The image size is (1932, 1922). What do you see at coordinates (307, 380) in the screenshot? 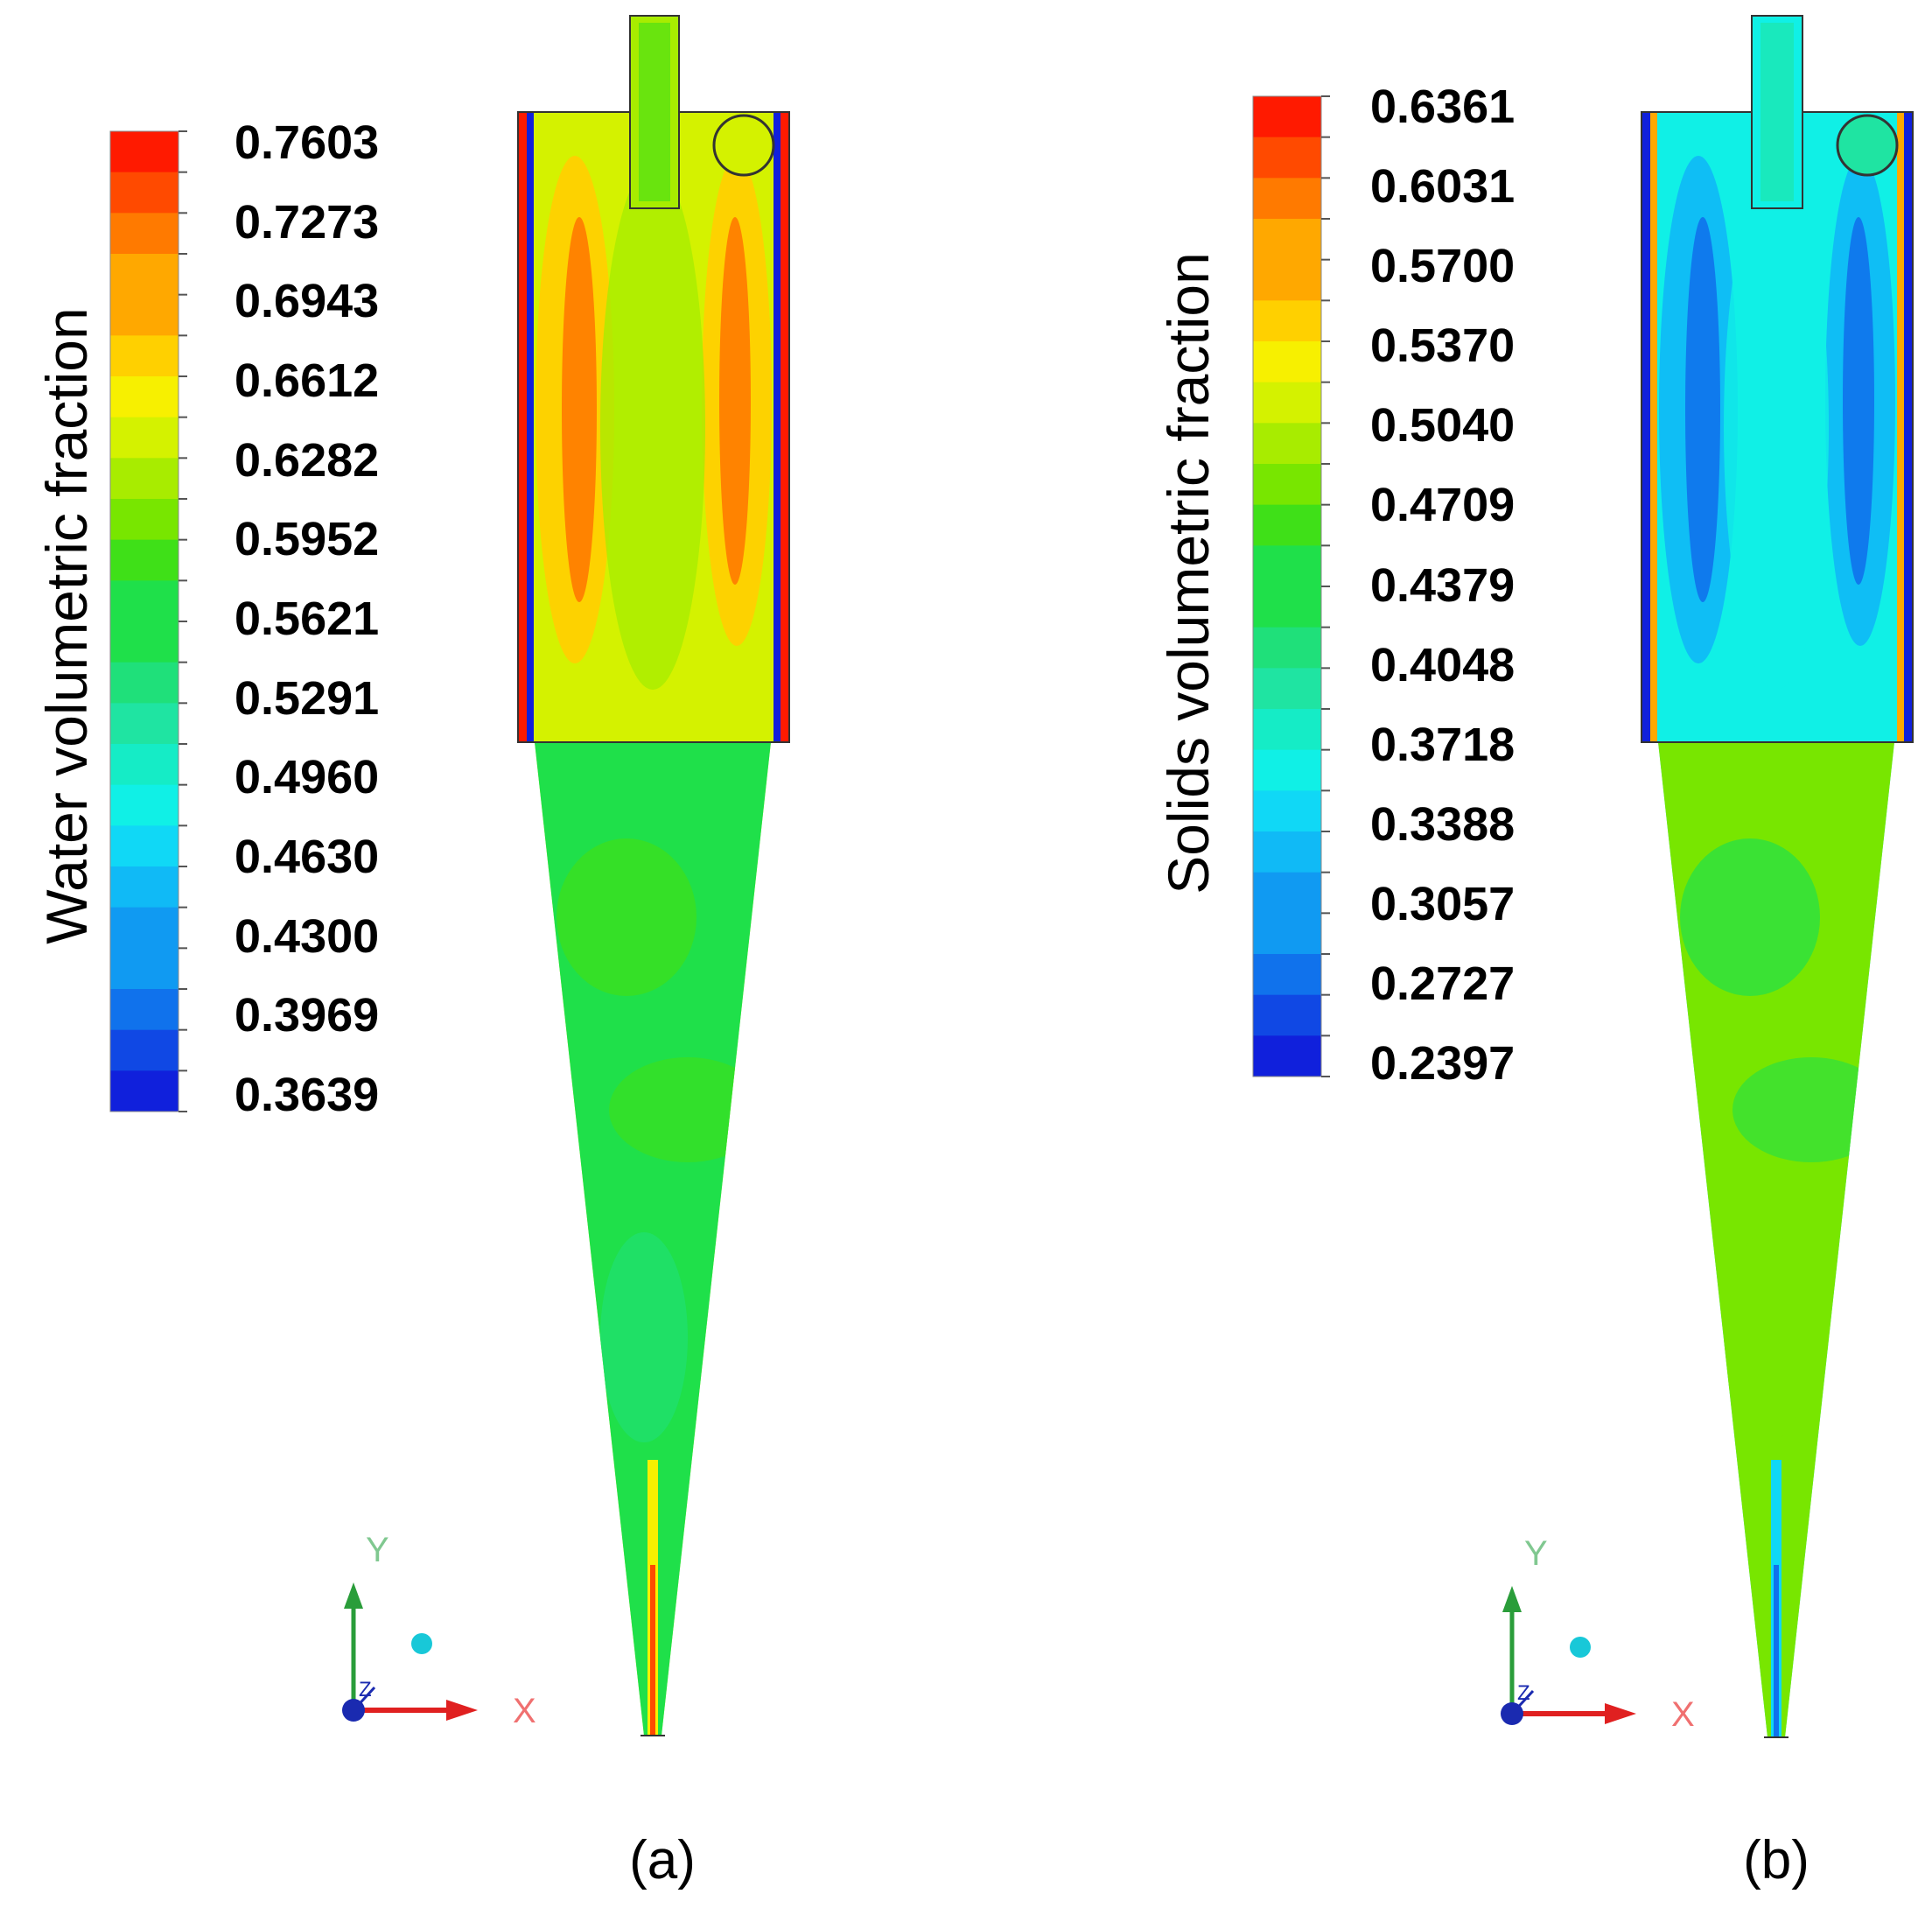
I see `colorbar-tick-label: 0.6612` at bounding box center [307, 380].